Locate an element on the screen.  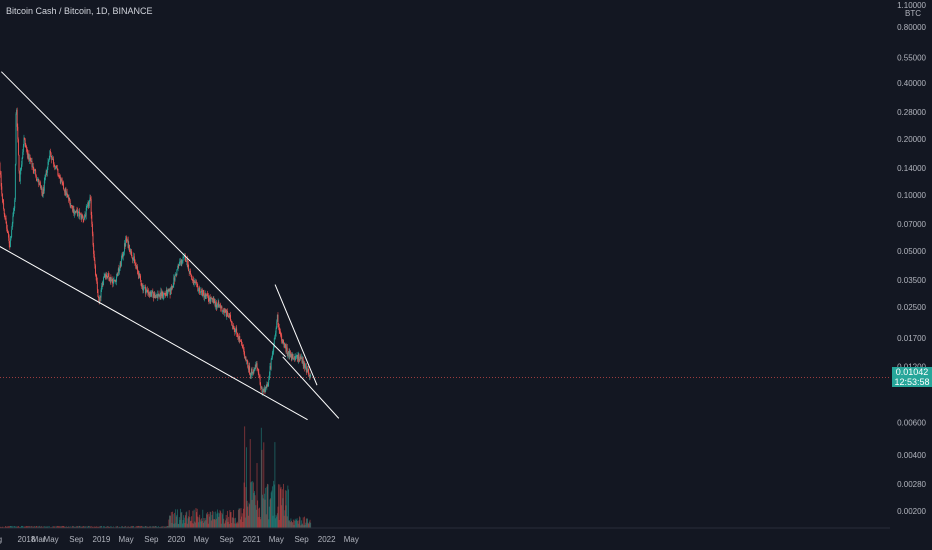
time-tick-label: Sep is located at coordinates (301, 539).